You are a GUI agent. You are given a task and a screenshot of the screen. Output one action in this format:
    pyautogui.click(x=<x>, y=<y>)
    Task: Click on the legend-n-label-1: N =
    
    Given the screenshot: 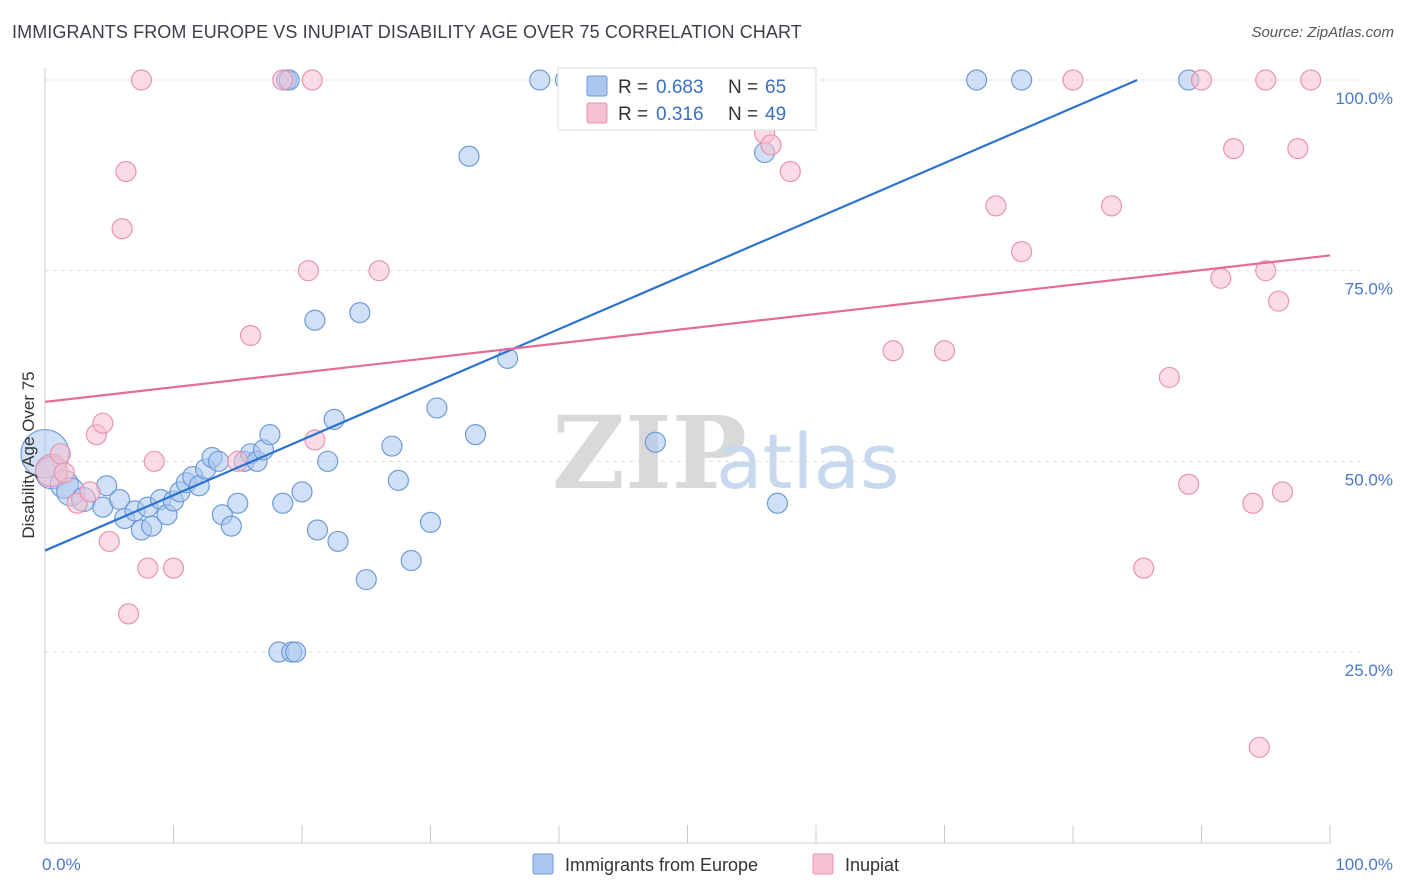 What is the action you would take?
    pyautogui.click(x=743, y=87)
    